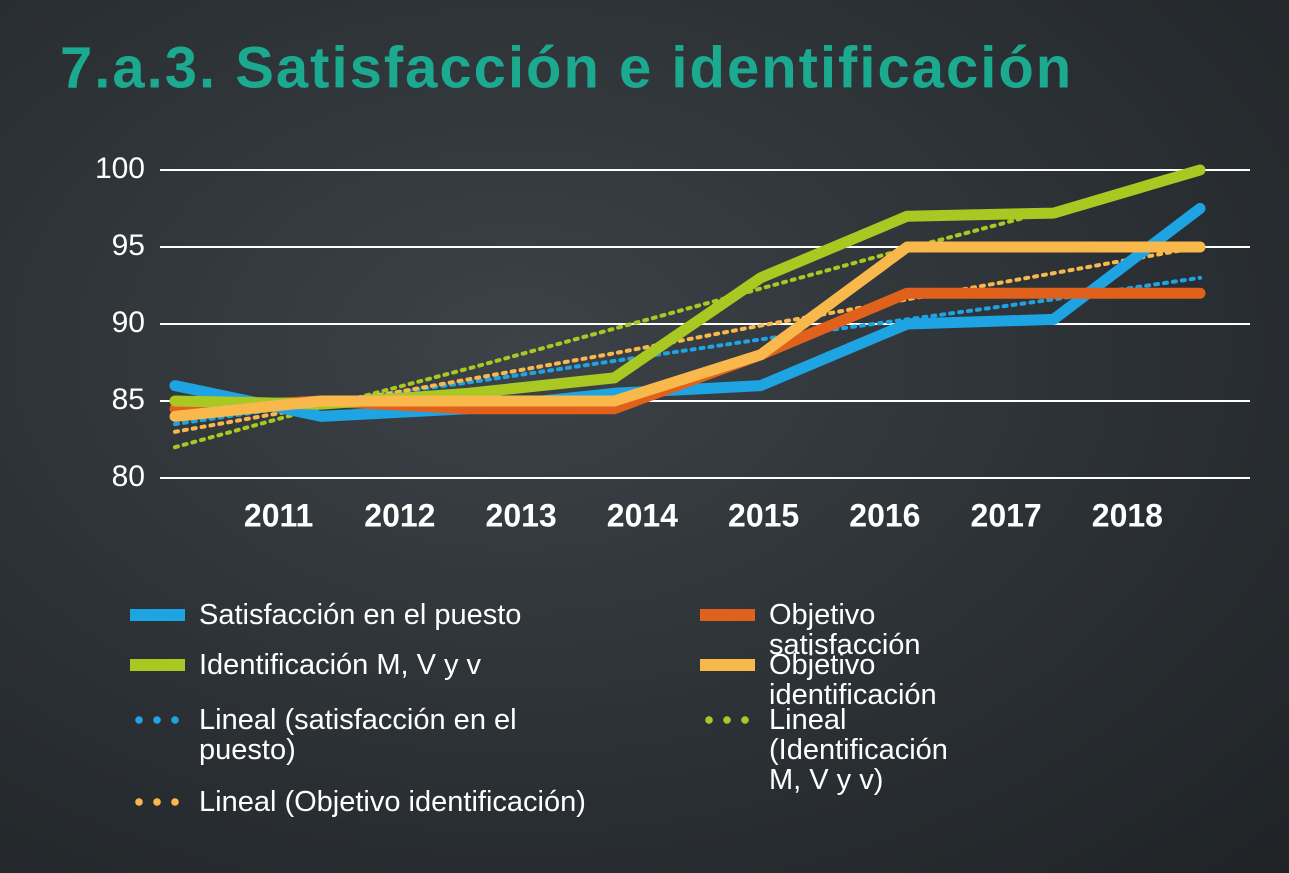 The width and height of the screenshot is (1289, 873). What do you see at coordinates (884, 515) in the screenshot?
I see `x-tick-label: 2016` at bounding box center [884, 515].